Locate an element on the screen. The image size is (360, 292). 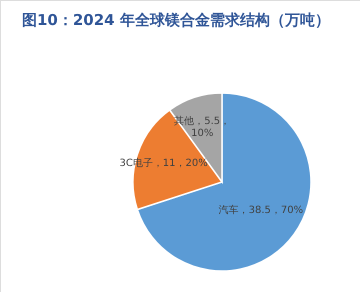
chart-title: 图10：2024 年全球镁合金需求结构（万吨） is located at coordinates (176, 20).